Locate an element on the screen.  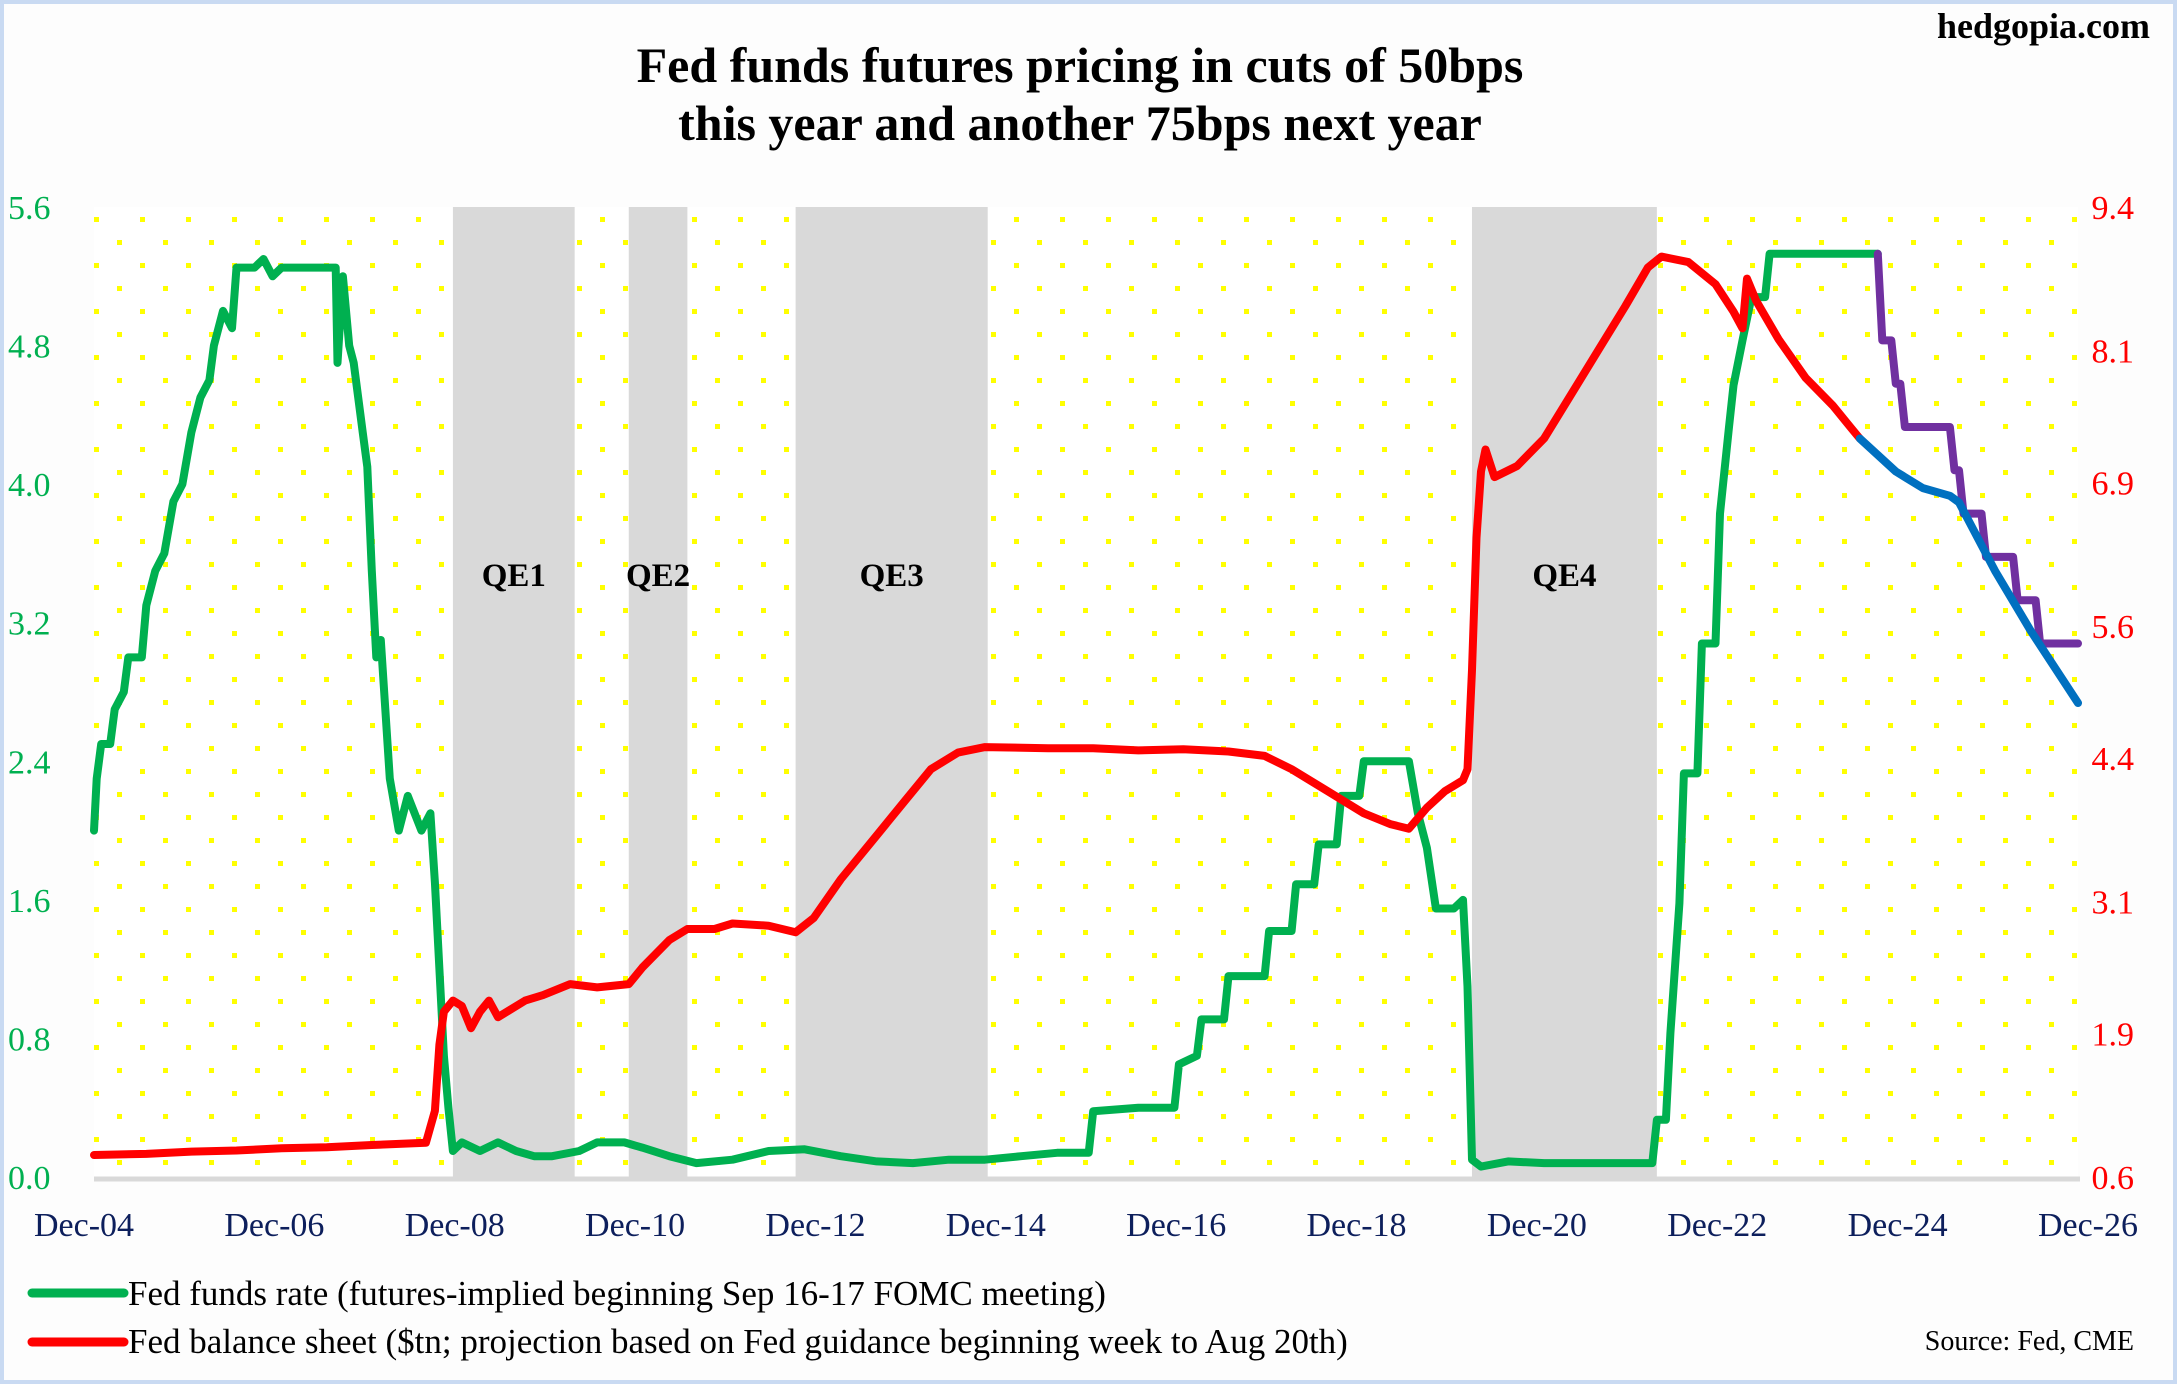
shaded-region-qe1 is located at coordinates (513, 692).